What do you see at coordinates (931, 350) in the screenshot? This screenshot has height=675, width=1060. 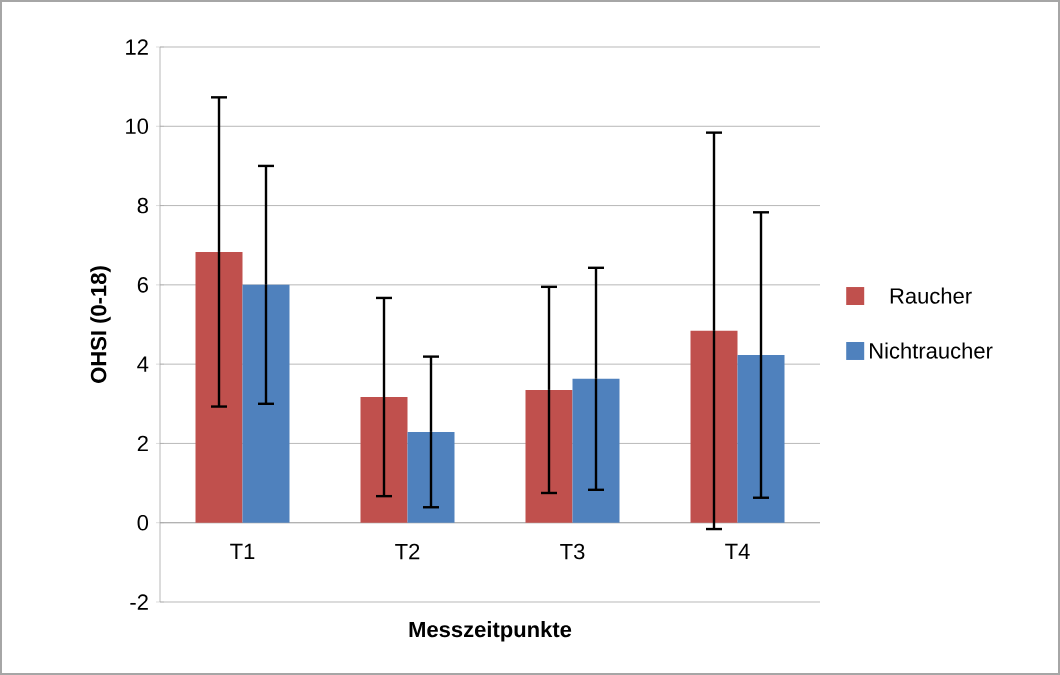 I see `legend-label: Nichtraucher` at bounding box center [931, 350].